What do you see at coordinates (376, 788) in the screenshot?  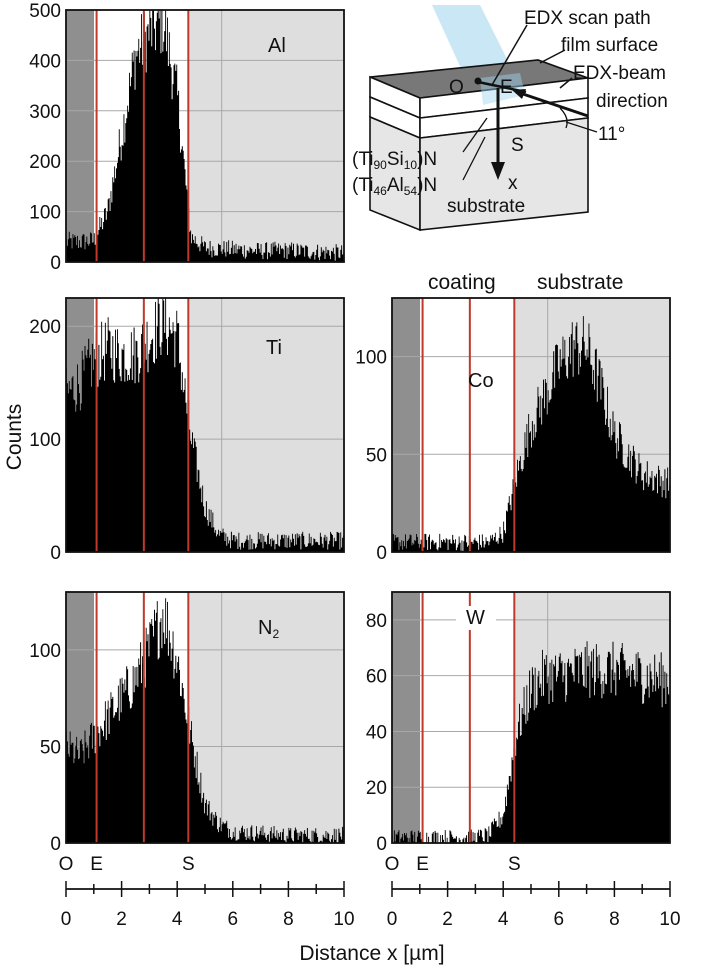 I see `y-tick-label: 20` at bounding box center [376, 788].